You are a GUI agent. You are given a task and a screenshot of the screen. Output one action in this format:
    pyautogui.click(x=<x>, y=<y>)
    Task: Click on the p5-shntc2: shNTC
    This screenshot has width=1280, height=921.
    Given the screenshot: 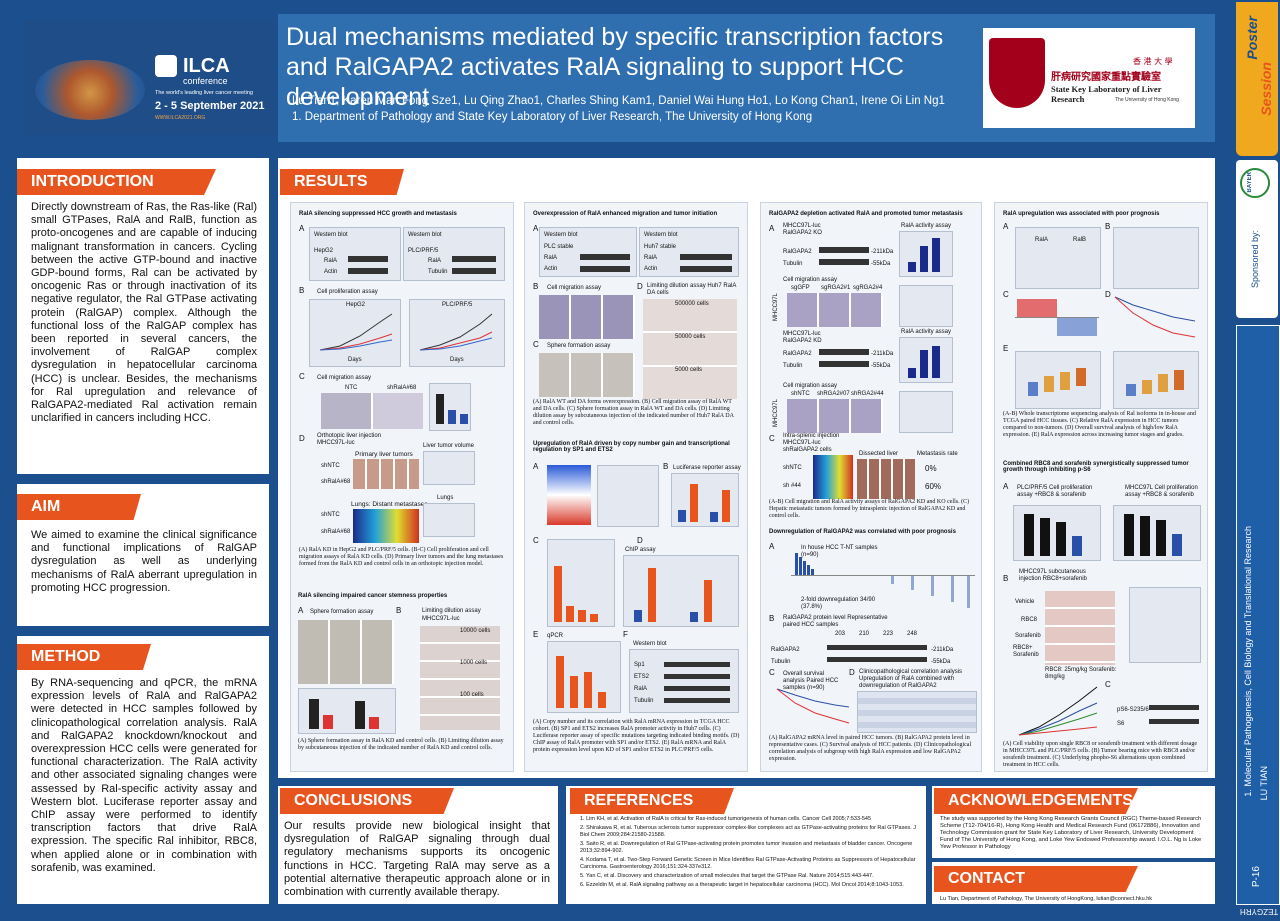 What is the action you would take?
    pyautogui.click(x=792, y=468)
    